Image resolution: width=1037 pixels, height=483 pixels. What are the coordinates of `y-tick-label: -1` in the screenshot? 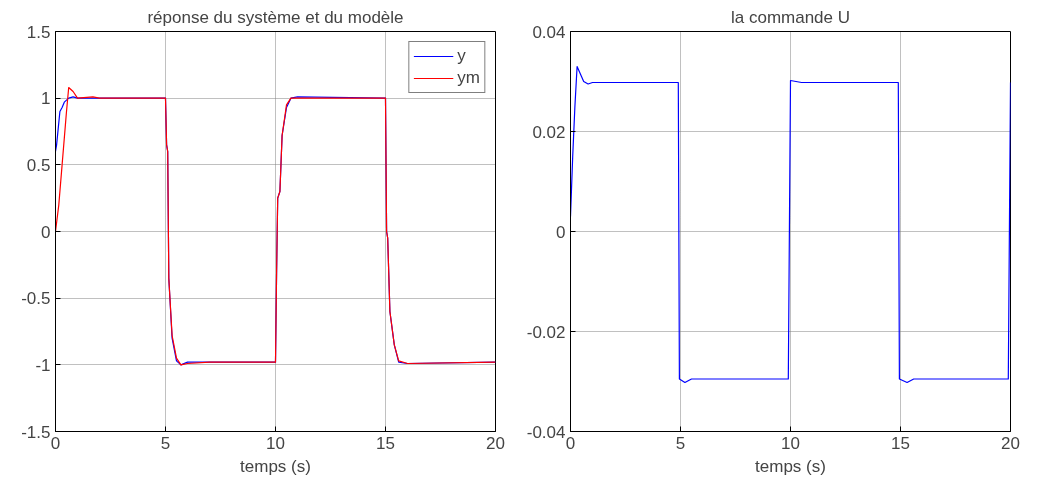 It's located at (43, 365).